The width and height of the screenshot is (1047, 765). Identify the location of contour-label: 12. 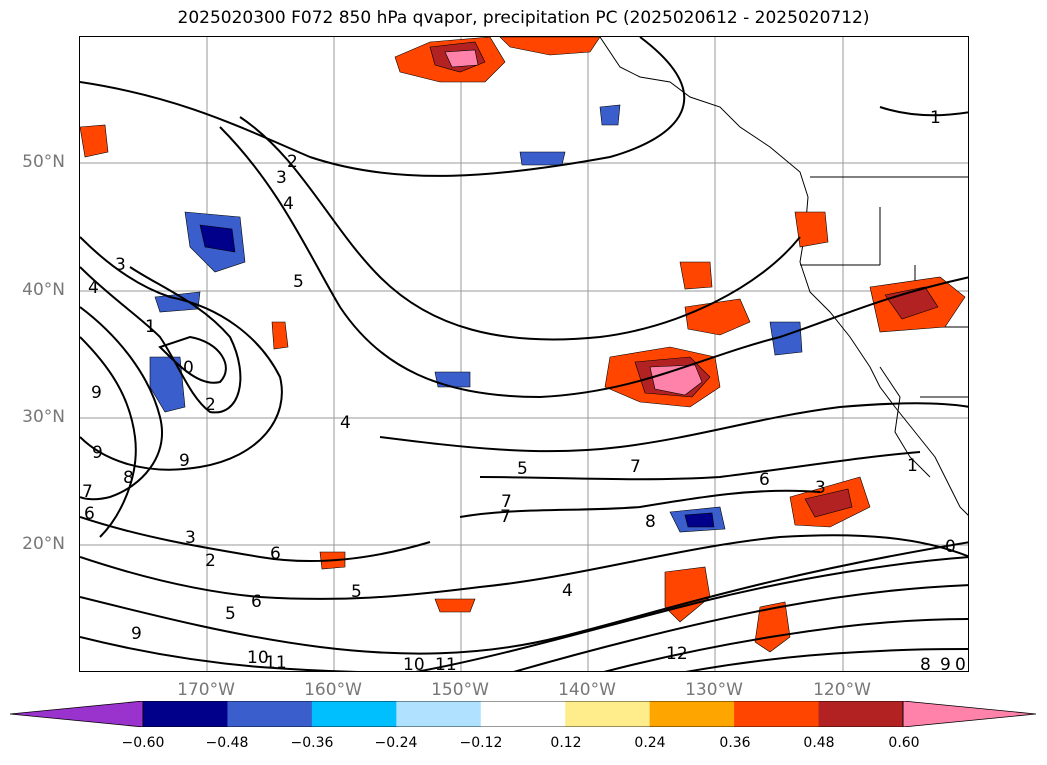
(677, 654).